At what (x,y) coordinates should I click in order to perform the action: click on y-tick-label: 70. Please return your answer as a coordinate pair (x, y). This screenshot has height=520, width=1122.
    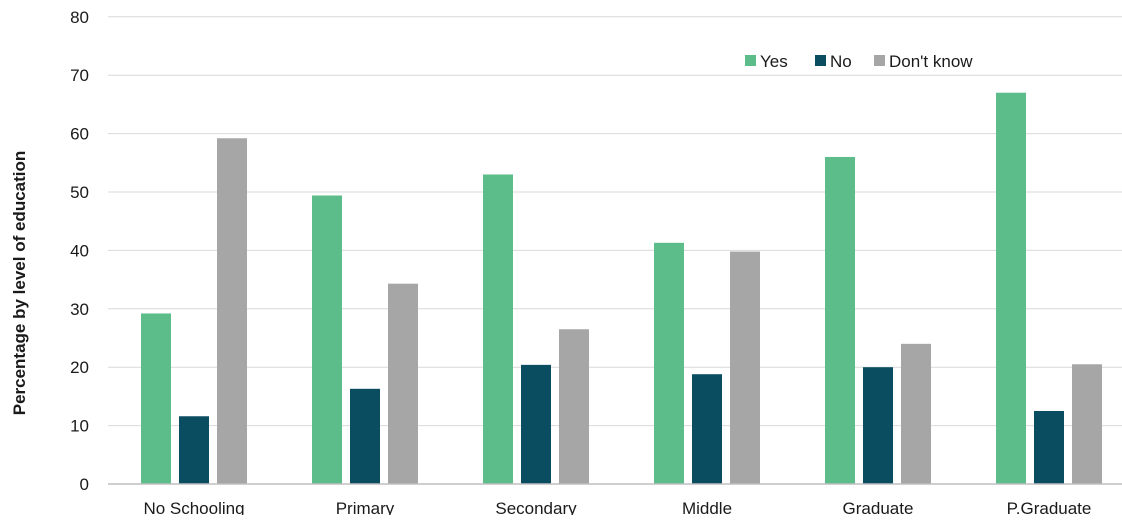
    Looking at the image, I should click on (79, 75).